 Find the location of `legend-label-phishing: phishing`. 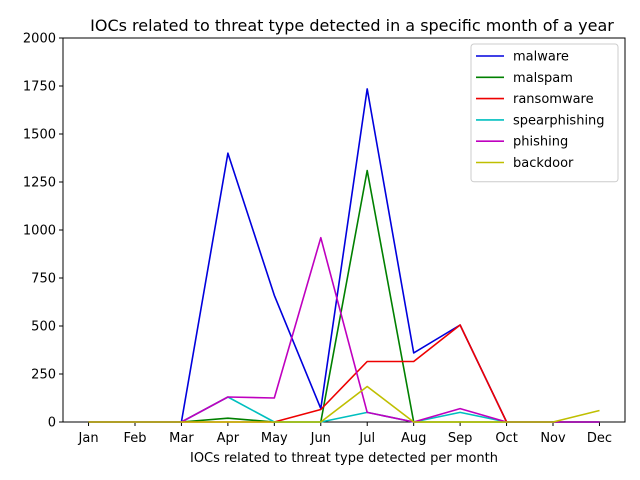

legend-label-phishing: phishing is located at coordinates (540, 142).